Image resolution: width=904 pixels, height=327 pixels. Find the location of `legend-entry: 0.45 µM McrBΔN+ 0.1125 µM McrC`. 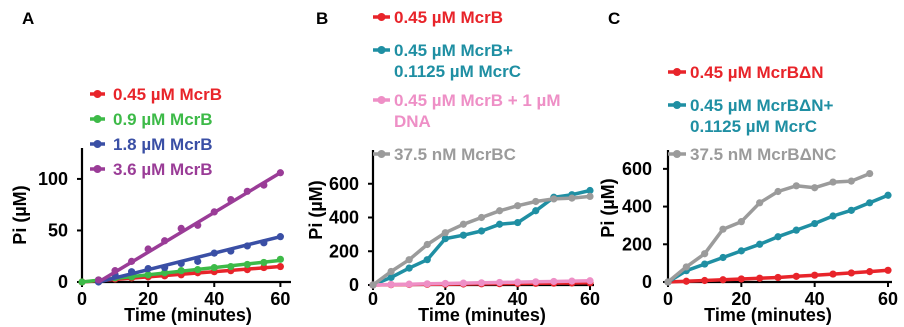

legend-entry: 0.45 µM McrBΔN+ 0.1125 µM McrC is located at coordinates (761, 116).